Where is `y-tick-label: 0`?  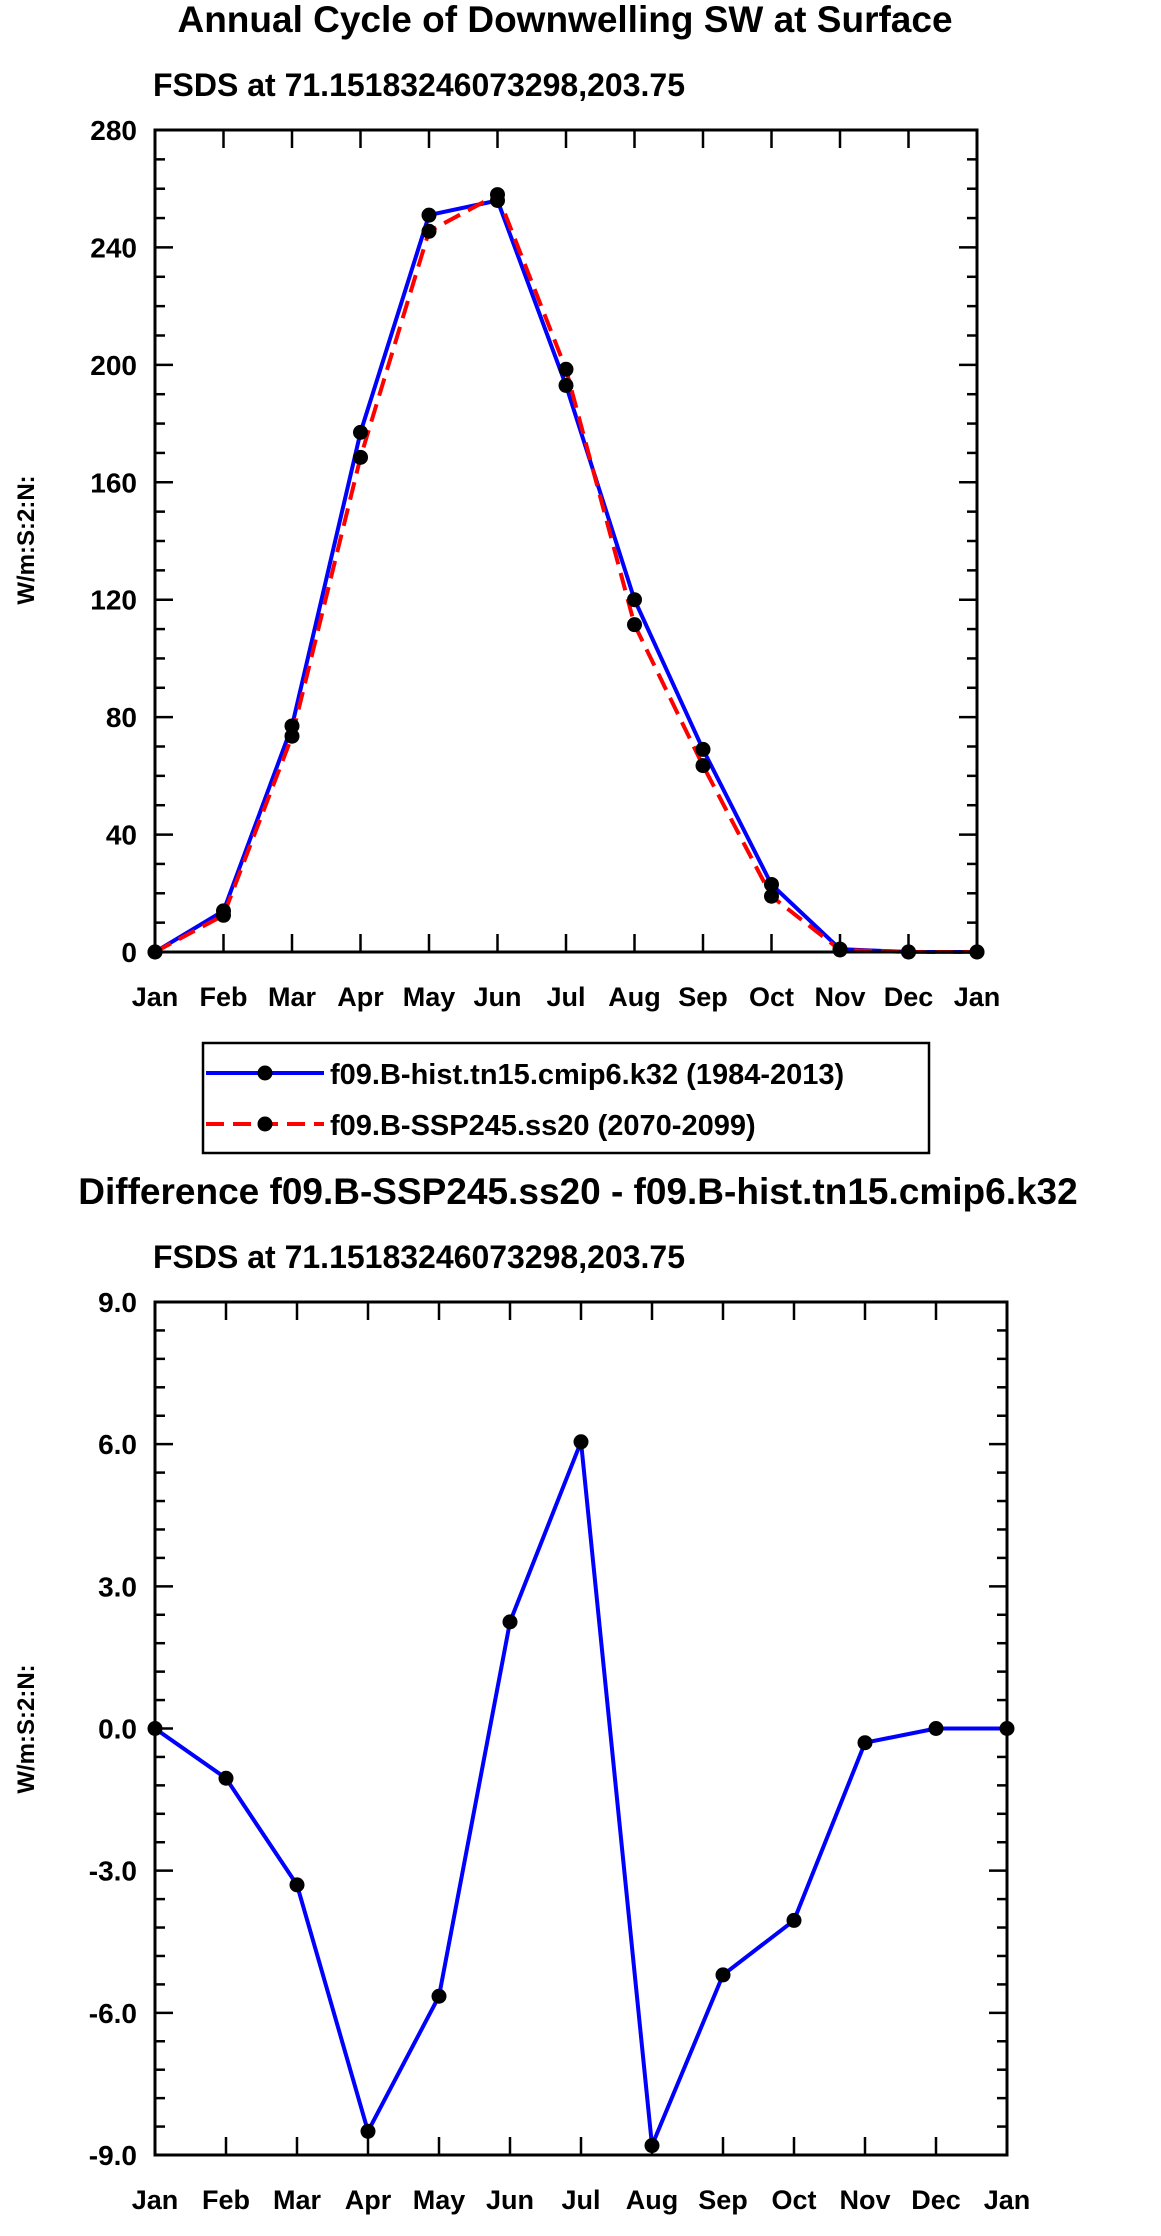
y-tick-label: 0 is located at coordinates (129, 952).